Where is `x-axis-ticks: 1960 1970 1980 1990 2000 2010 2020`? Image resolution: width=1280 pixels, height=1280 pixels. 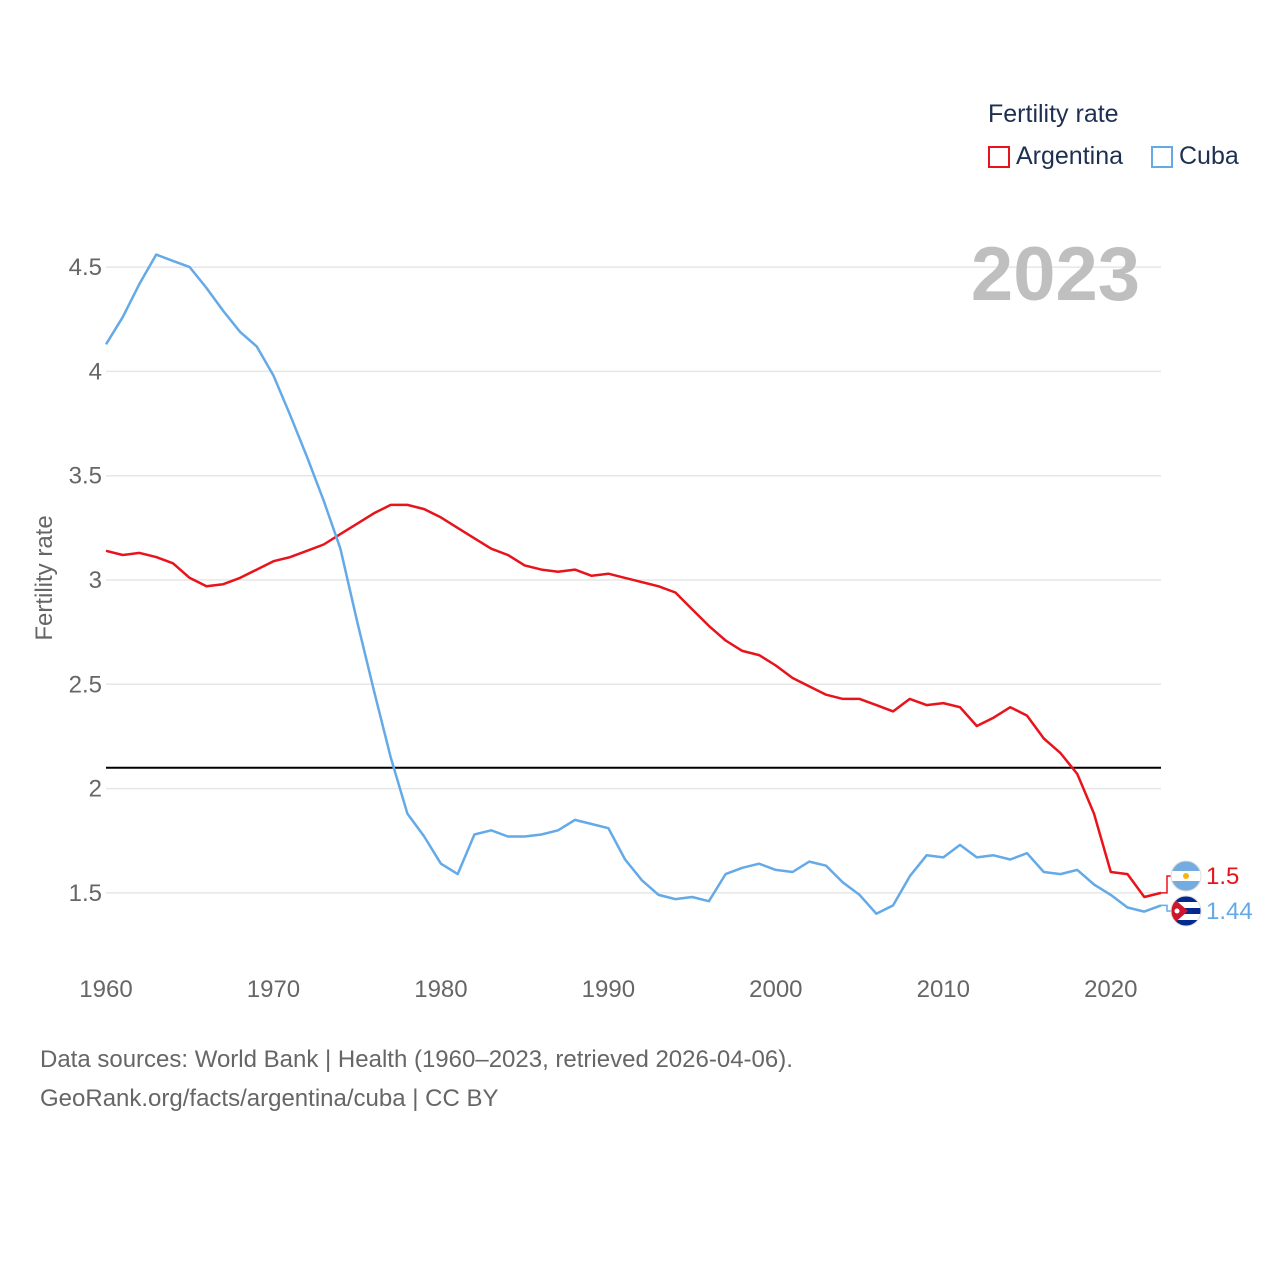 x-axis-ticks: 1960 1970 1980 1990 2000 2010 2020 is located at coordinates (608, 989).